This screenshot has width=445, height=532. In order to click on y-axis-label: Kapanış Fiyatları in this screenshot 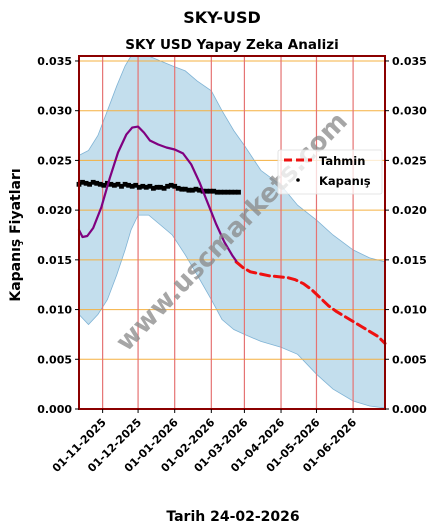, I will do `click(16, 234)`.